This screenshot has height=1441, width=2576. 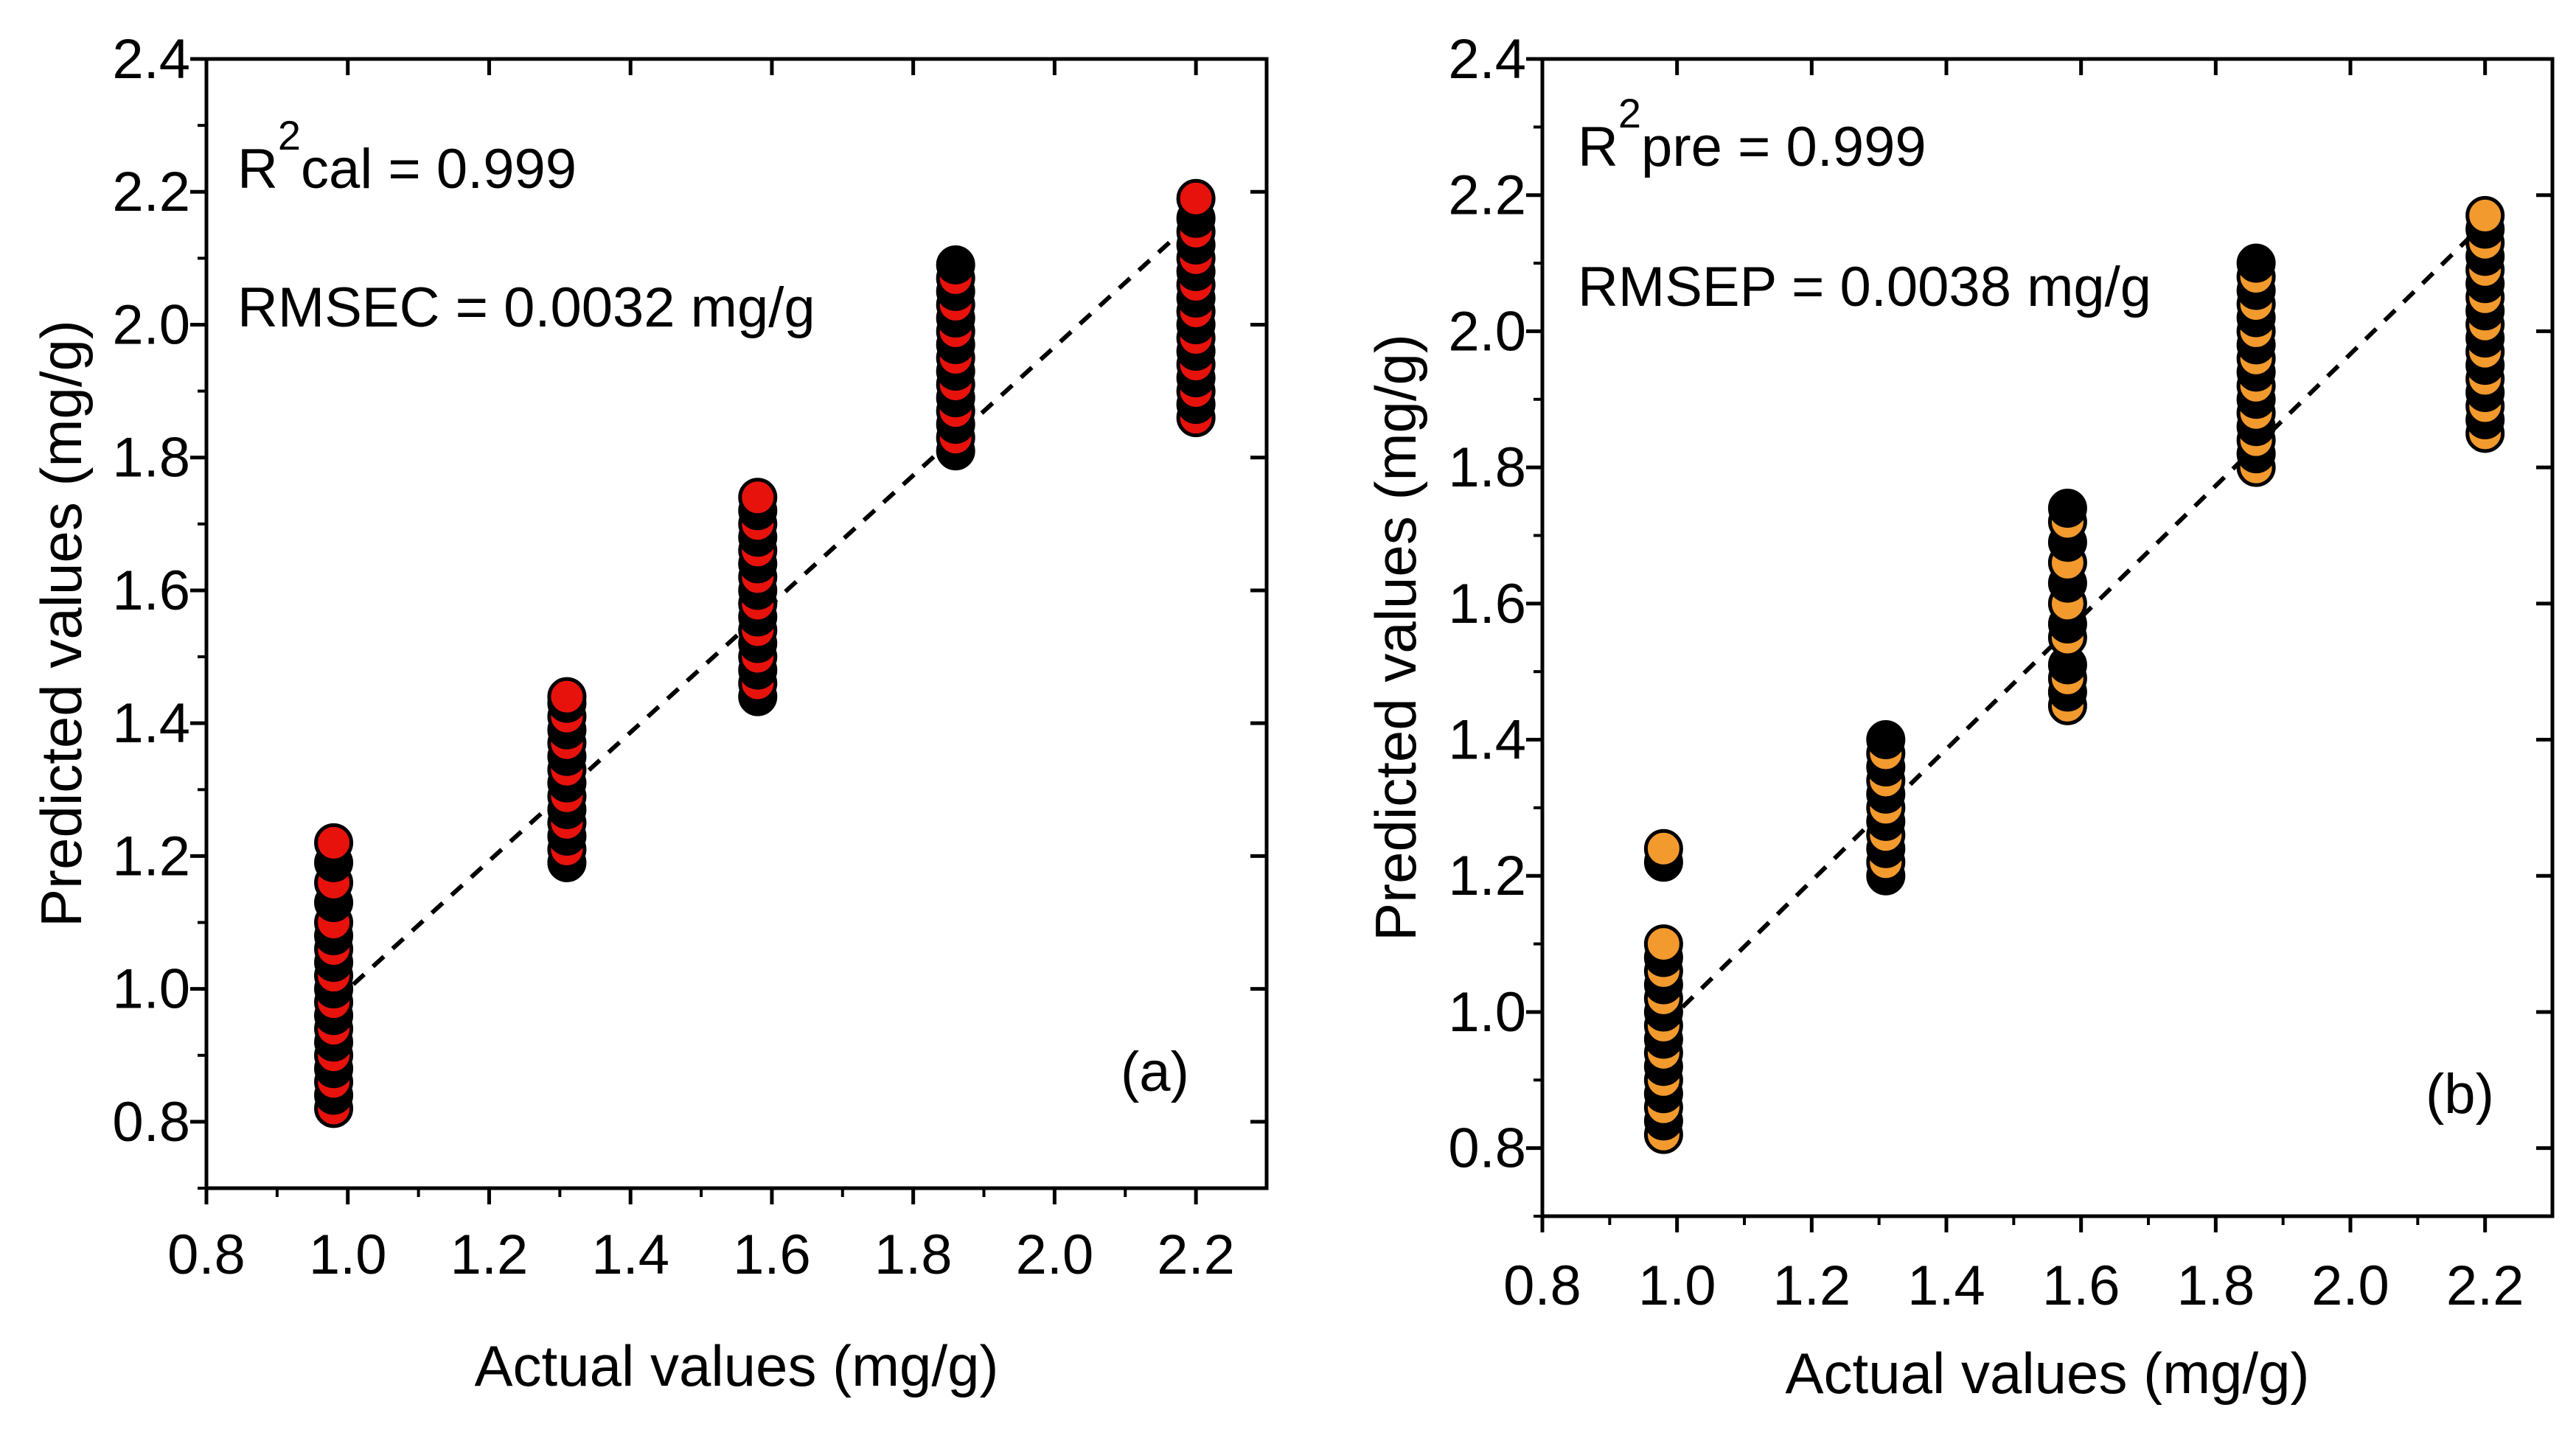 What do you see at coordinates (1752, 134) in the screenshot?
I see `r2-annotation: R2pre = 0.999` at bounding box center [1752, 134].